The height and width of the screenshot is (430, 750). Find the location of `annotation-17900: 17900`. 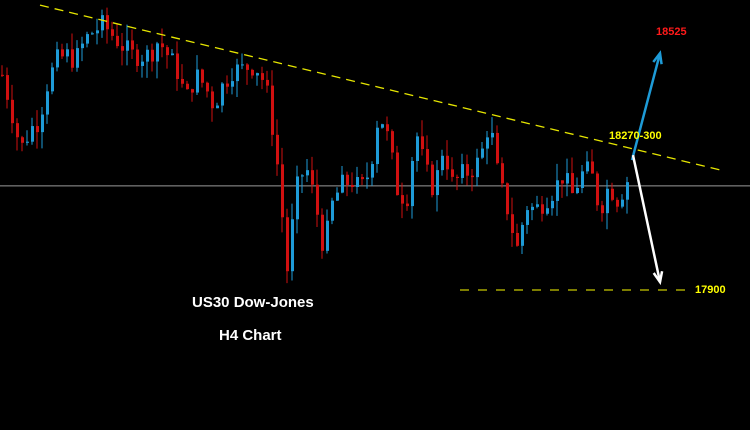

annotation-17900: 17900 is located at coordinates (710, 290).